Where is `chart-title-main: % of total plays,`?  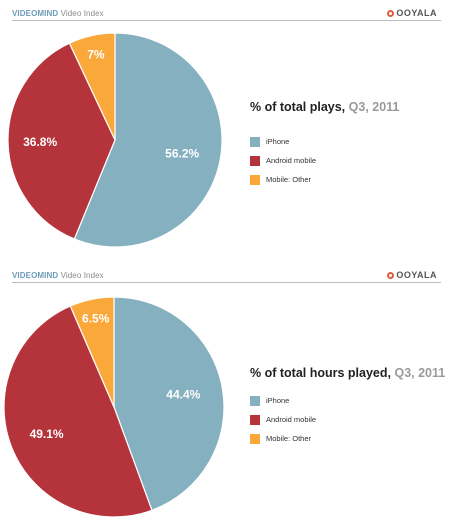
chart-title-main: % of total plays, is located at coordinates (299, 107).